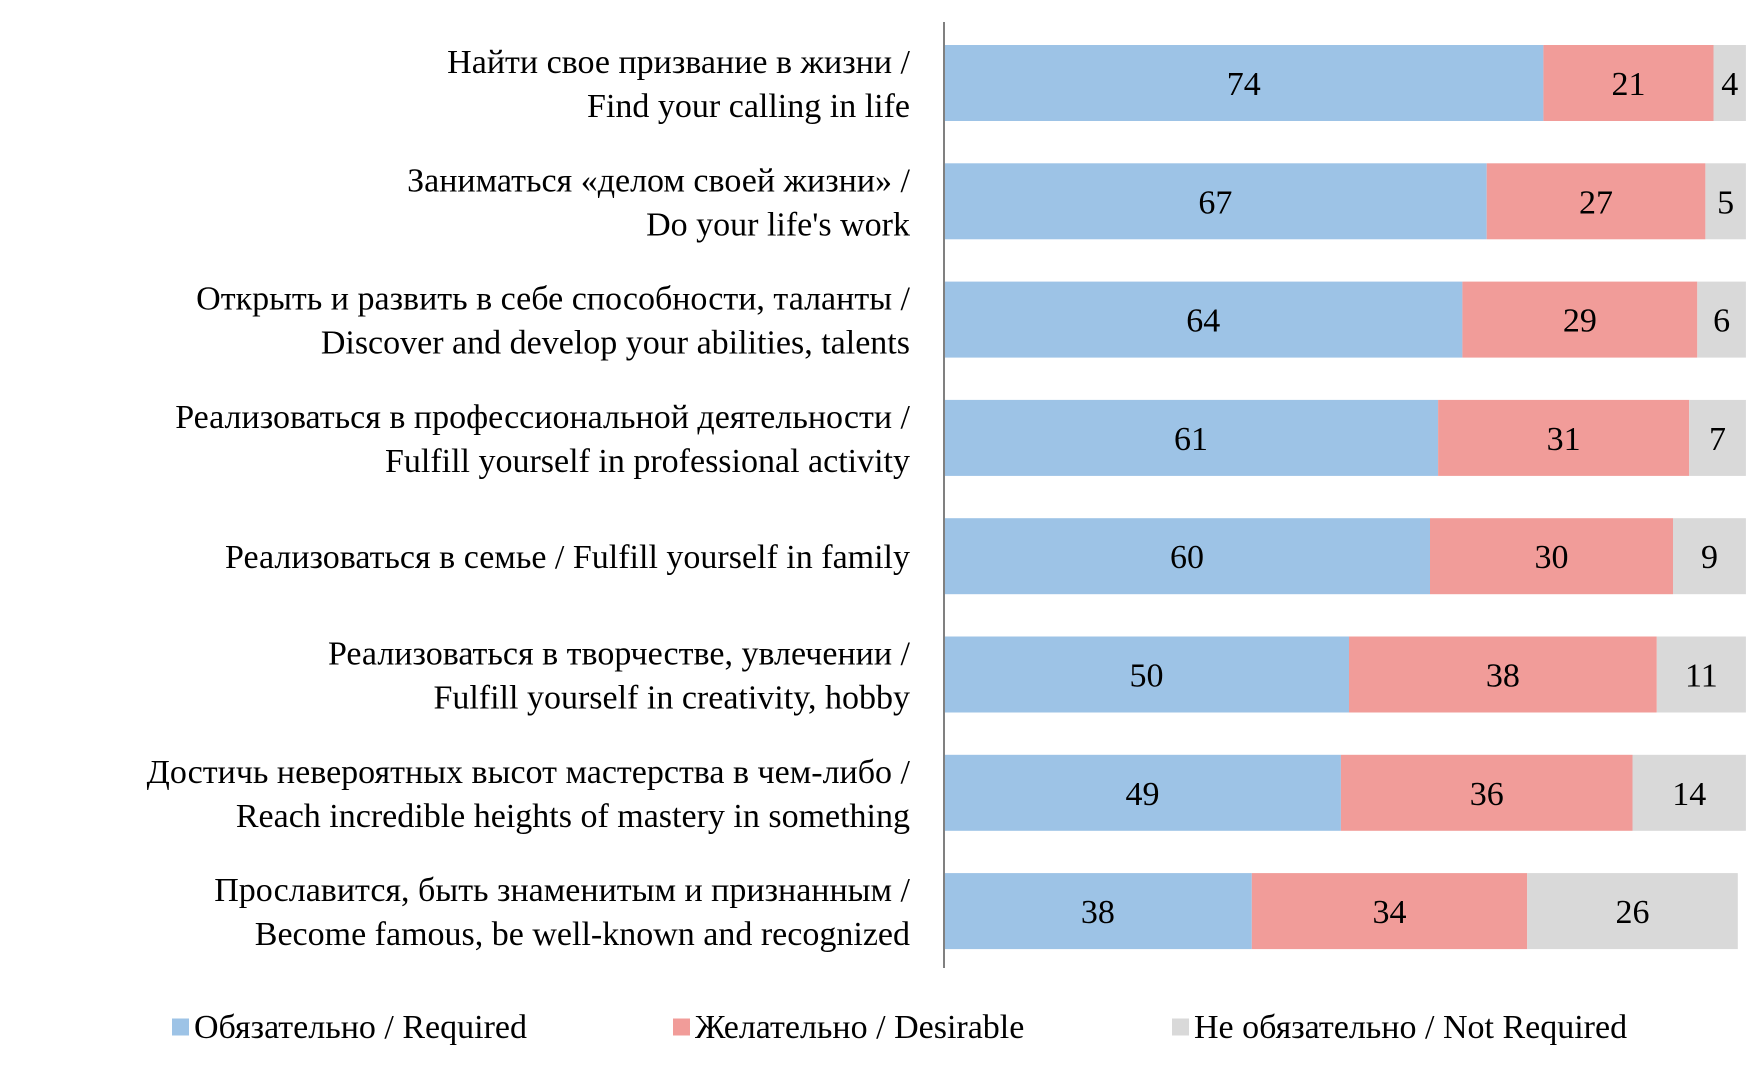  What do you see at coordinates (778, 224) in the screenshot?
I see `category-label-line: Do your life's work` at bounding box center [778, 224].